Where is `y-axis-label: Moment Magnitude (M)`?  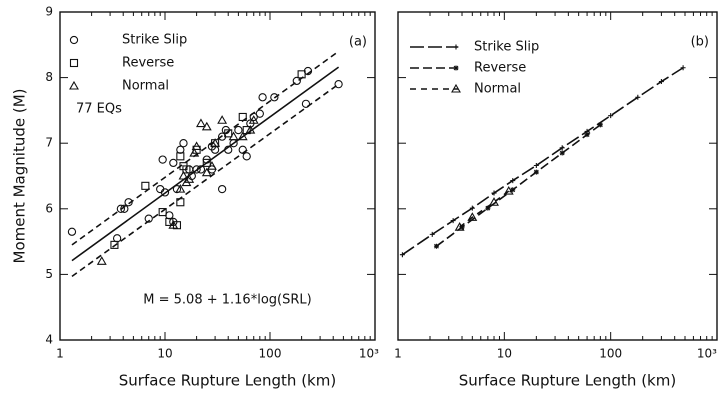
y-axis-label: Moment Magnitude (M) is located at coordinates (20, 176).